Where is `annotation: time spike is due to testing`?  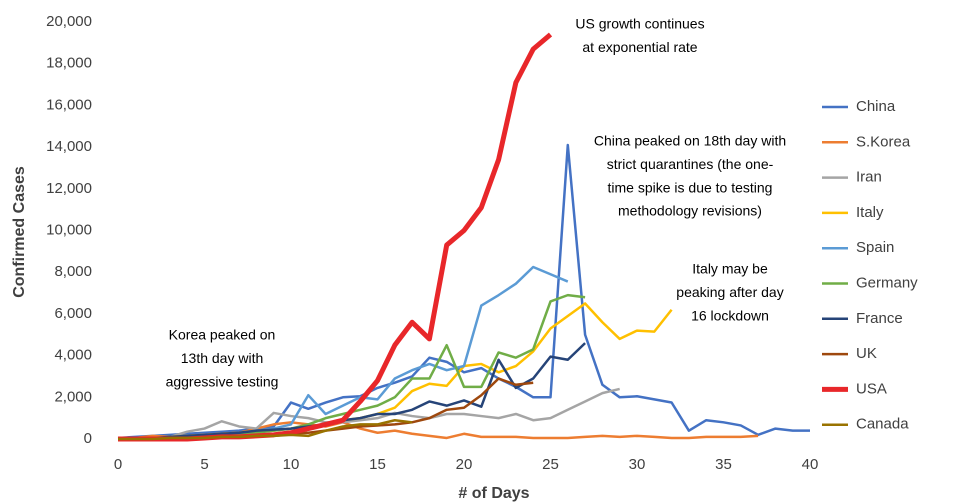 annotation: time spike is due to testing is located at coordinates (690, 187).